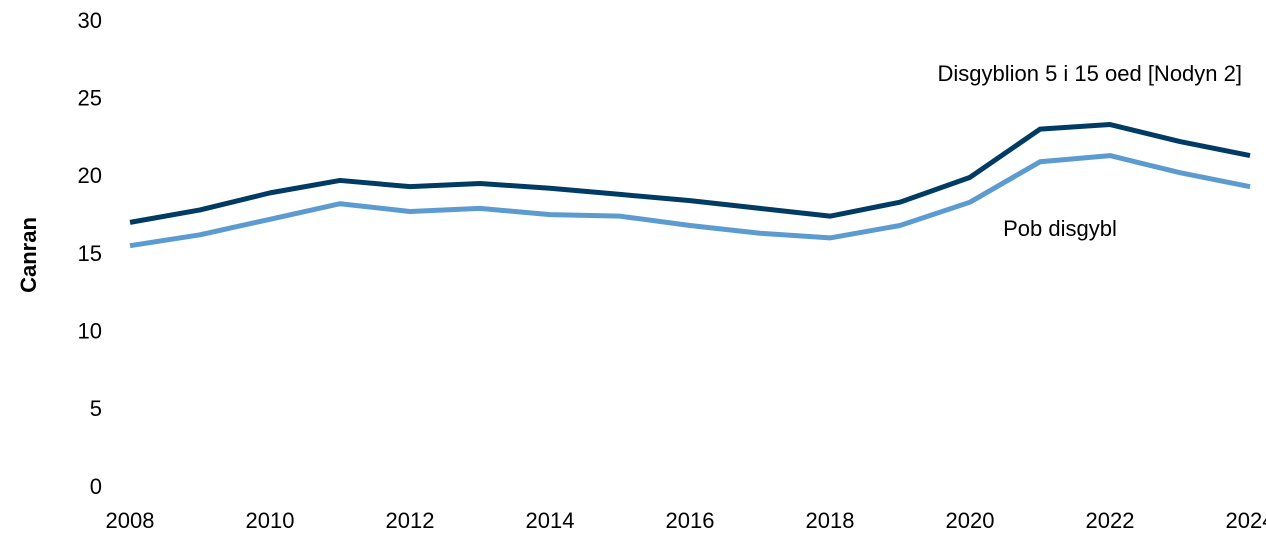  I want to click on y-tick-label: 30, so click(90, 20).